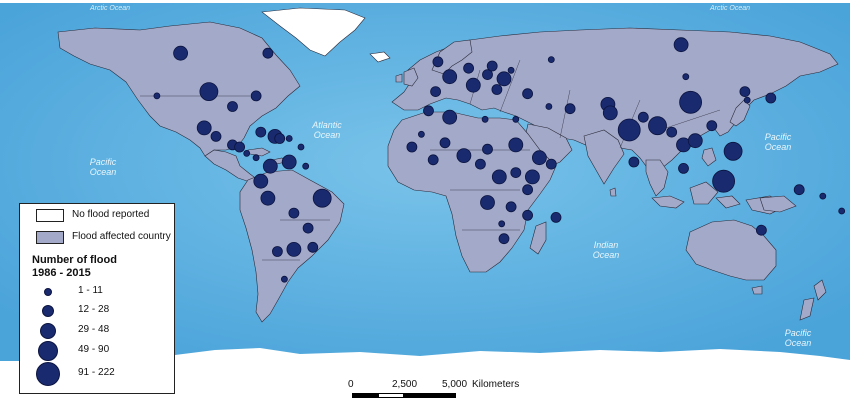 The image size is (850, 404). Describe the element at coordinates (778, 137) in the screenshot. I see `ocean-label-2-name: Pacific` at that location.